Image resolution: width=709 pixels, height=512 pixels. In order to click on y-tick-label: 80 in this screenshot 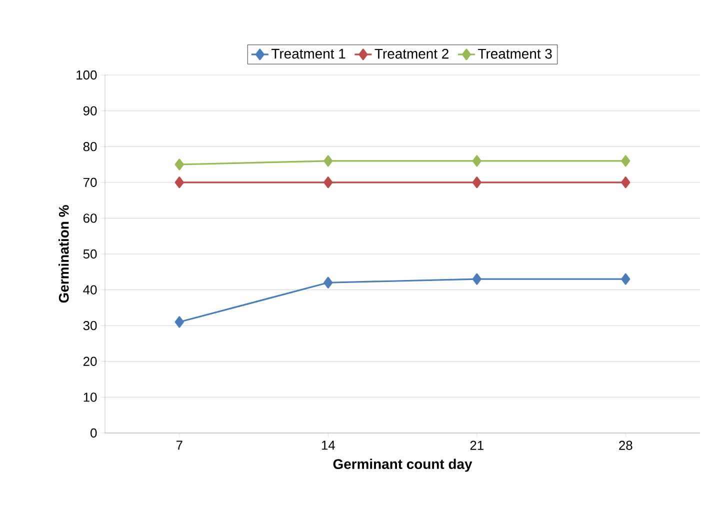, I will do `click(90, 147)`.